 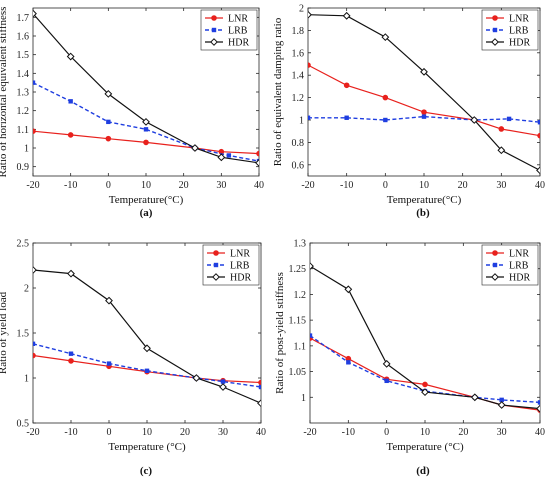 I want to click on y-tick-label: 0.6, so click(x=298, y=165).